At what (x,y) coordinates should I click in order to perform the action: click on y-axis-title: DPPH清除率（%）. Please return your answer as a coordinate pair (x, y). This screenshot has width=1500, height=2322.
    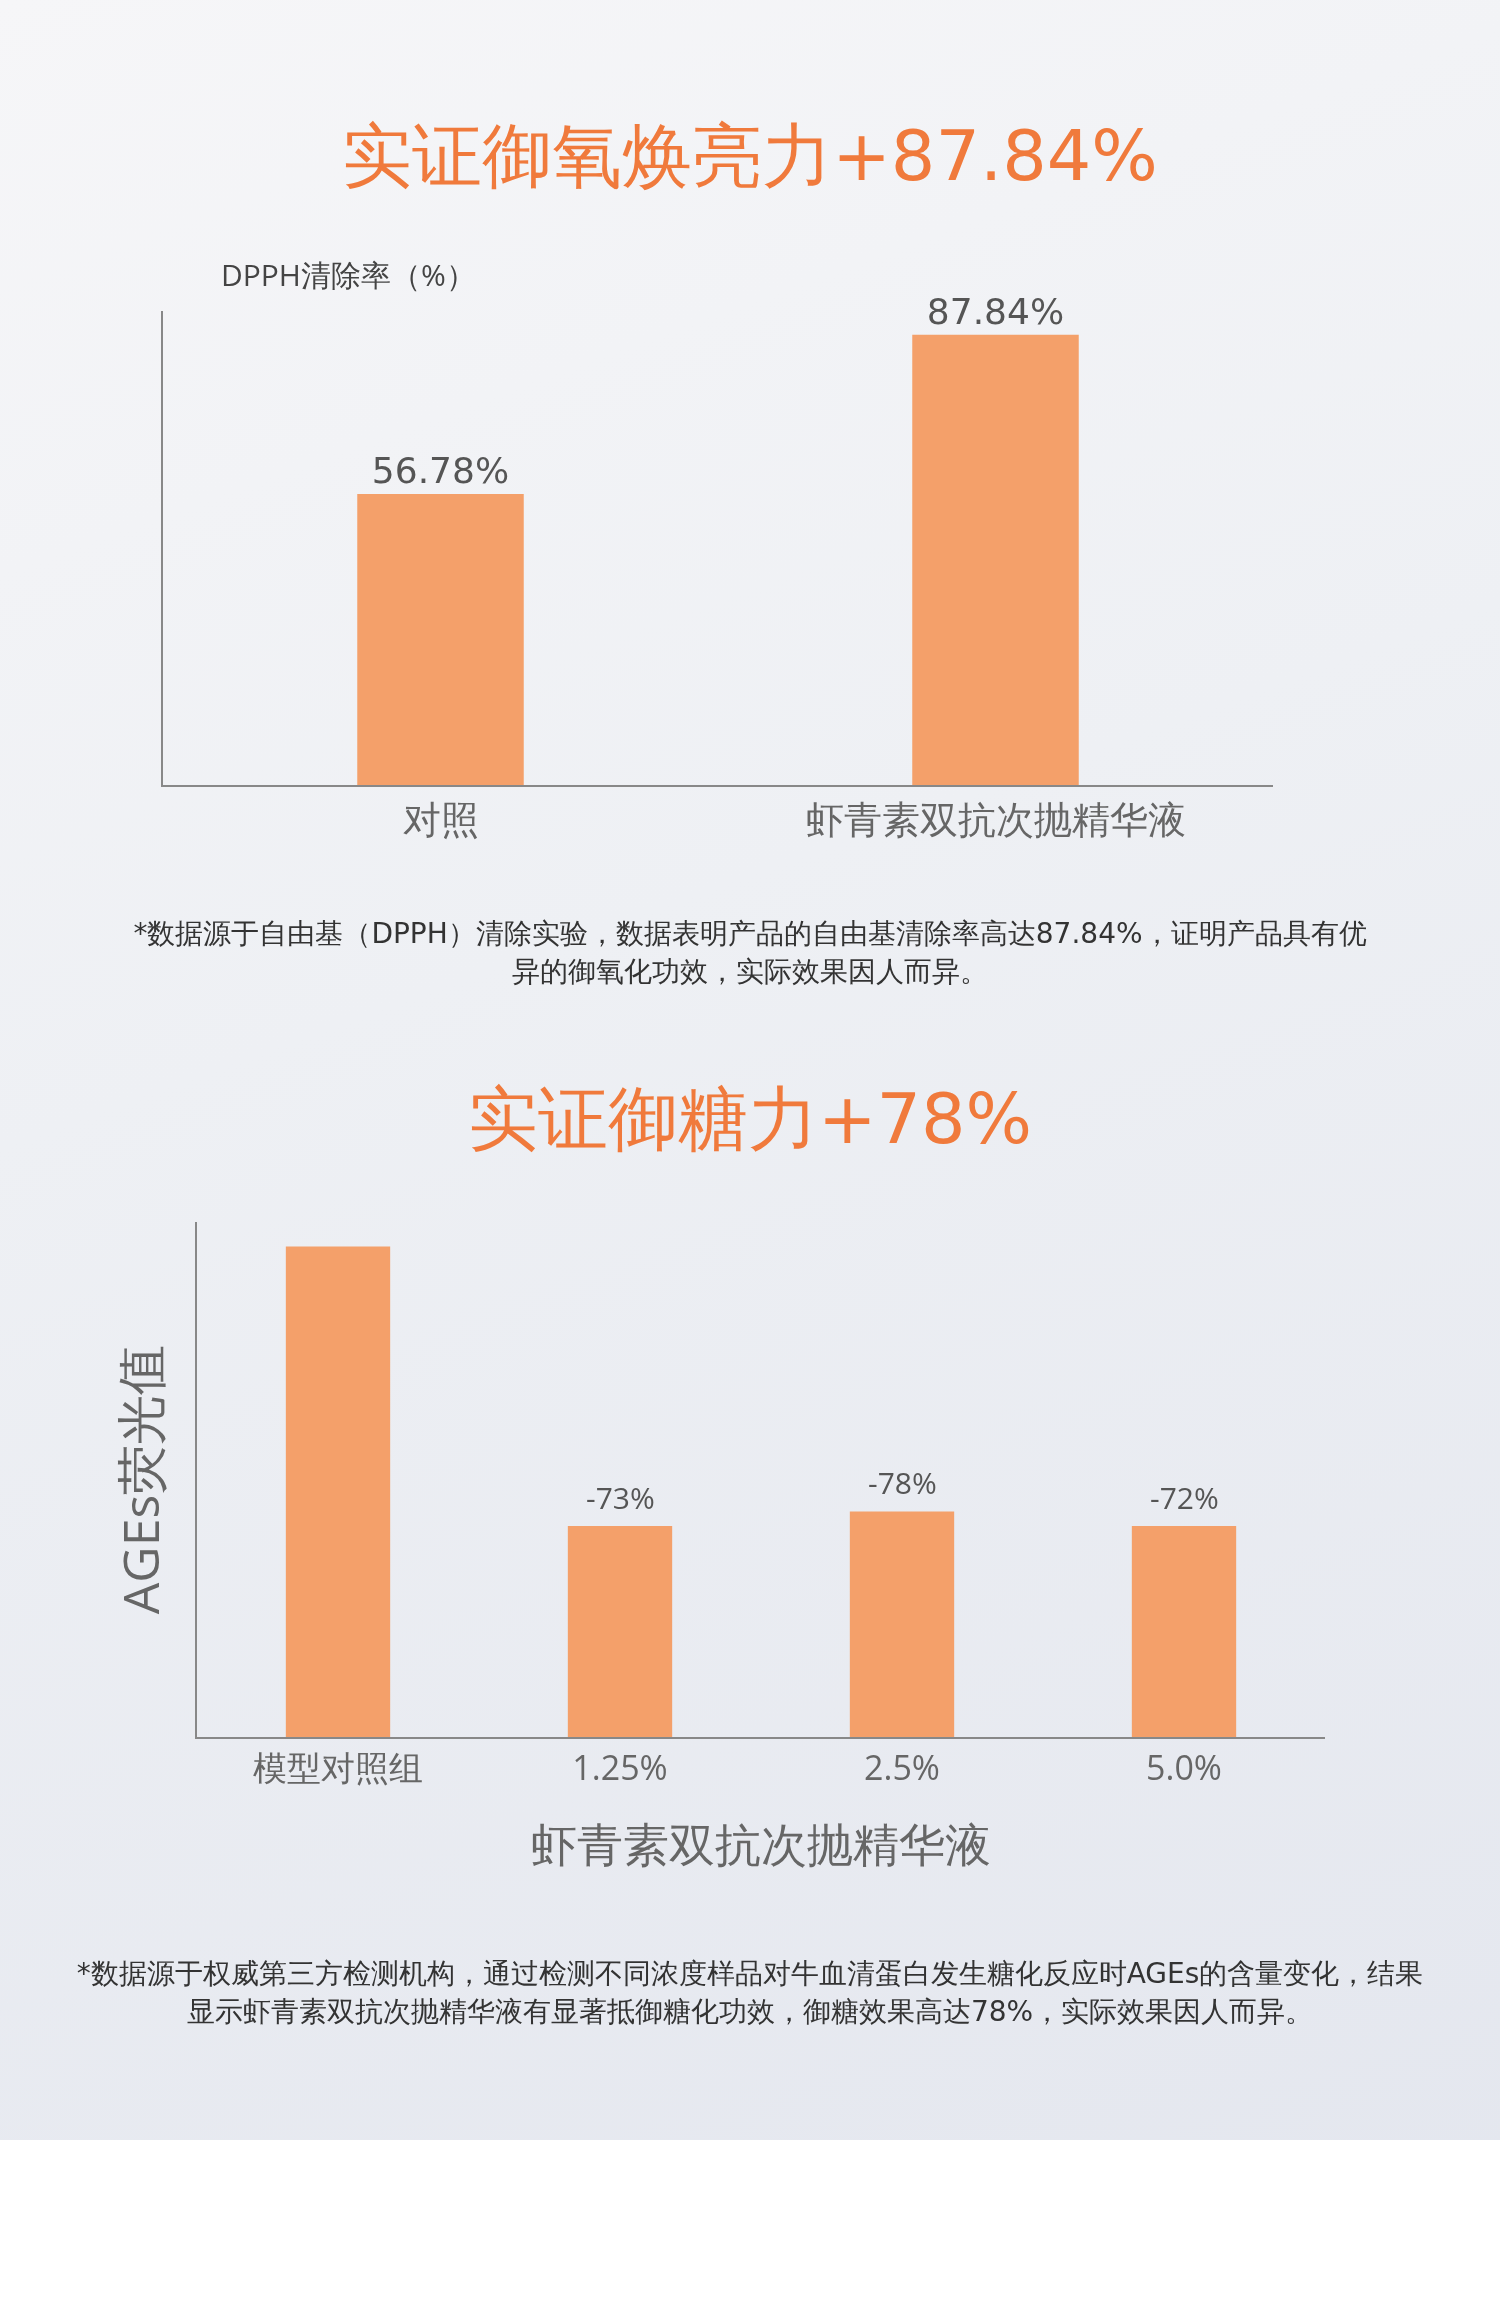
    Looking at the image, I should click on (348, 274).